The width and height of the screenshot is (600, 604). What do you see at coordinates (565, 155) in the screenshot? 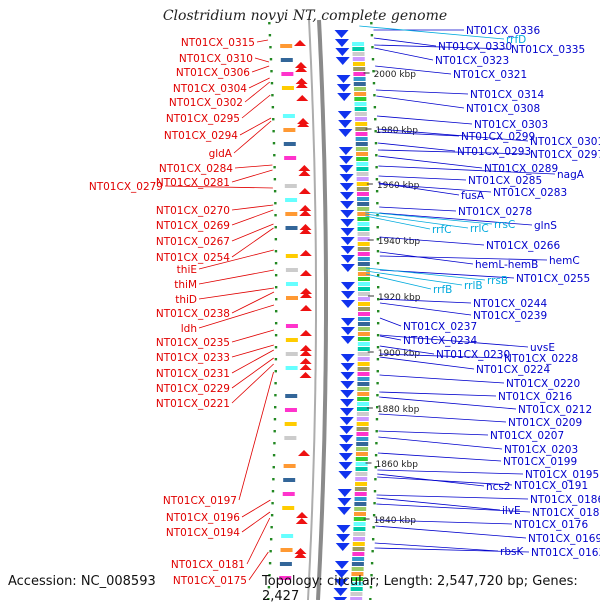
I see `right-gene-label: NT01CX_0297` at bounding box center [565, 155].